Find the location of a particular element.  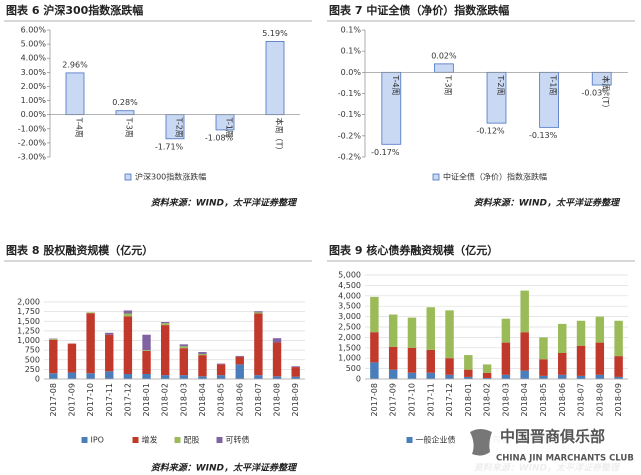

y-tick-label: -2.00% is located at coordinates (32, 142).